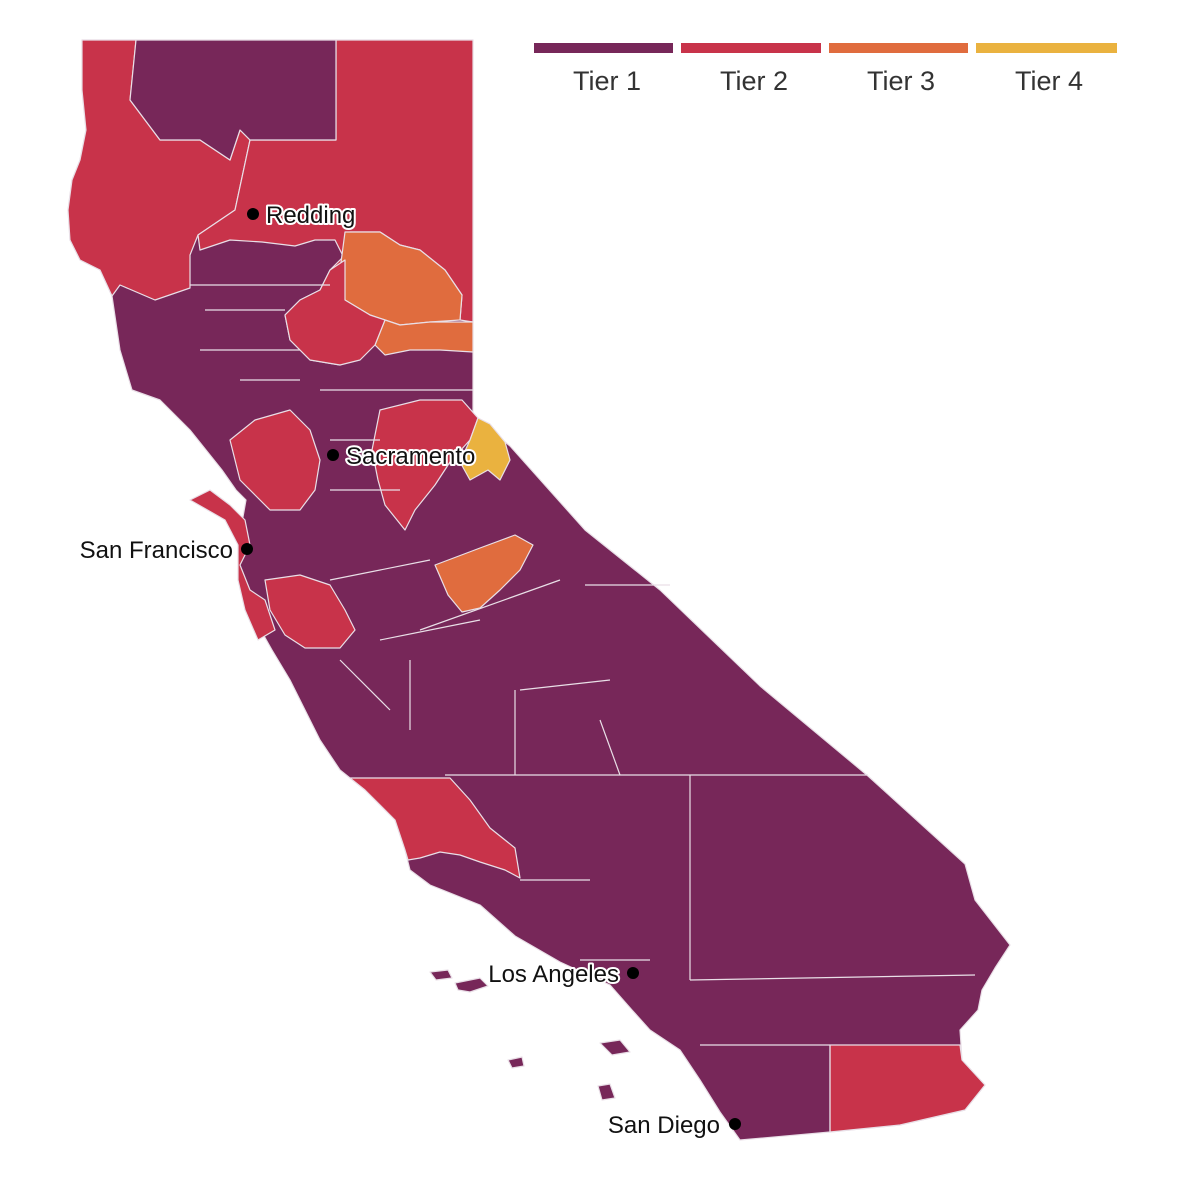 This screenshot has height=1200, width=1200. What do you see at coordinates (310, 611) in the screenshot?
I see `tier-2-south-bay-counties` at bounding box center [310, 611].